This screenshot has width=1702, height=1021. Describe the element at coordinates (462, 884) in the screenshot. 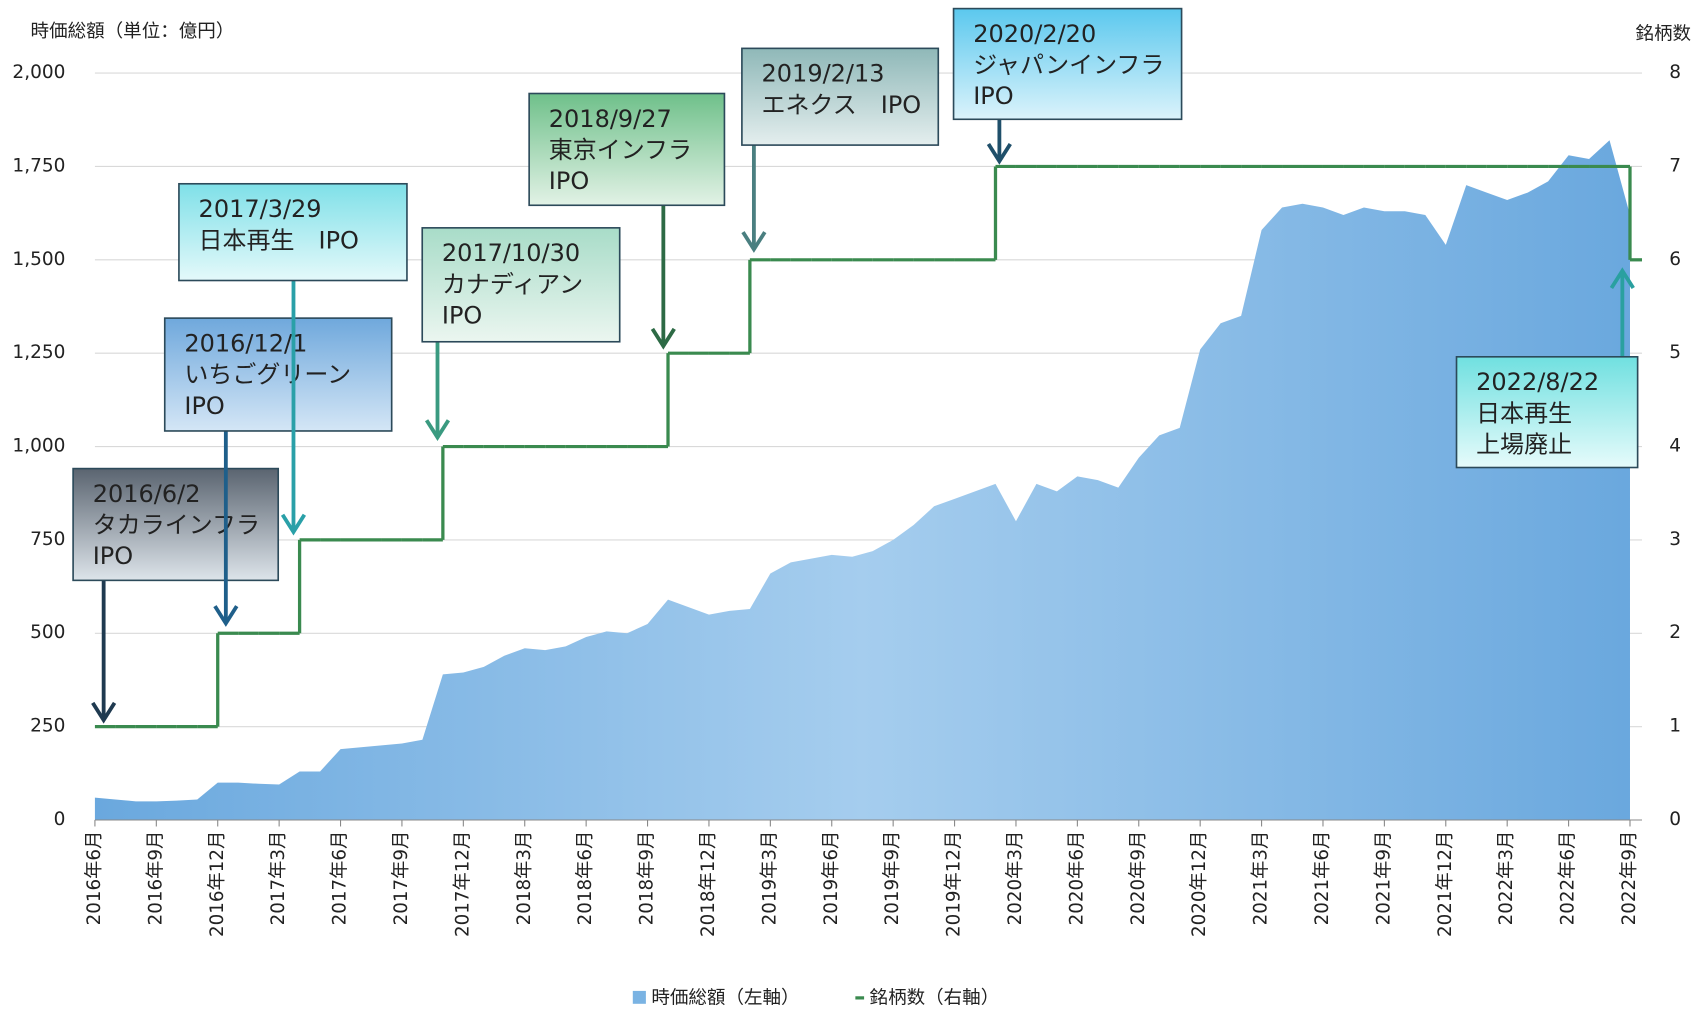

I see `x-tick-label: 2017年12月` at that location.